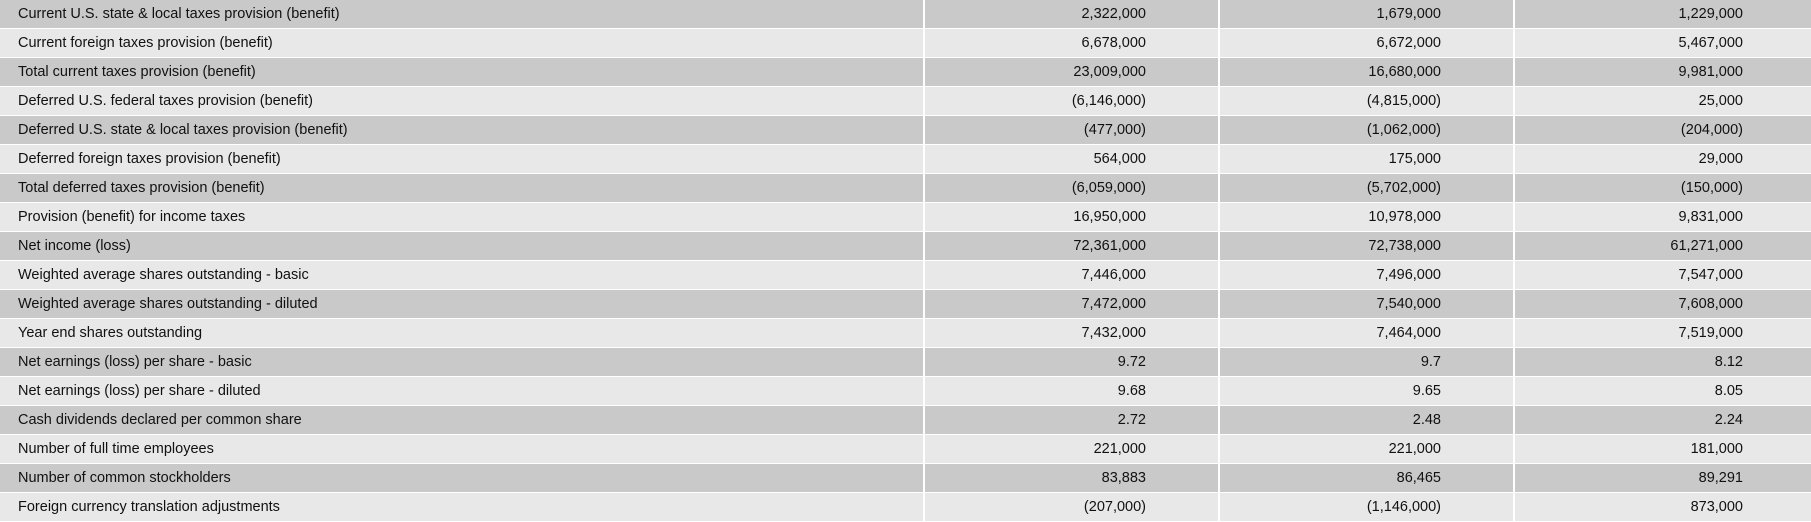 The height and width of the screenshot is (522, 1811). I want to click on value-cell-1: 564,000, so click(1072, 159).